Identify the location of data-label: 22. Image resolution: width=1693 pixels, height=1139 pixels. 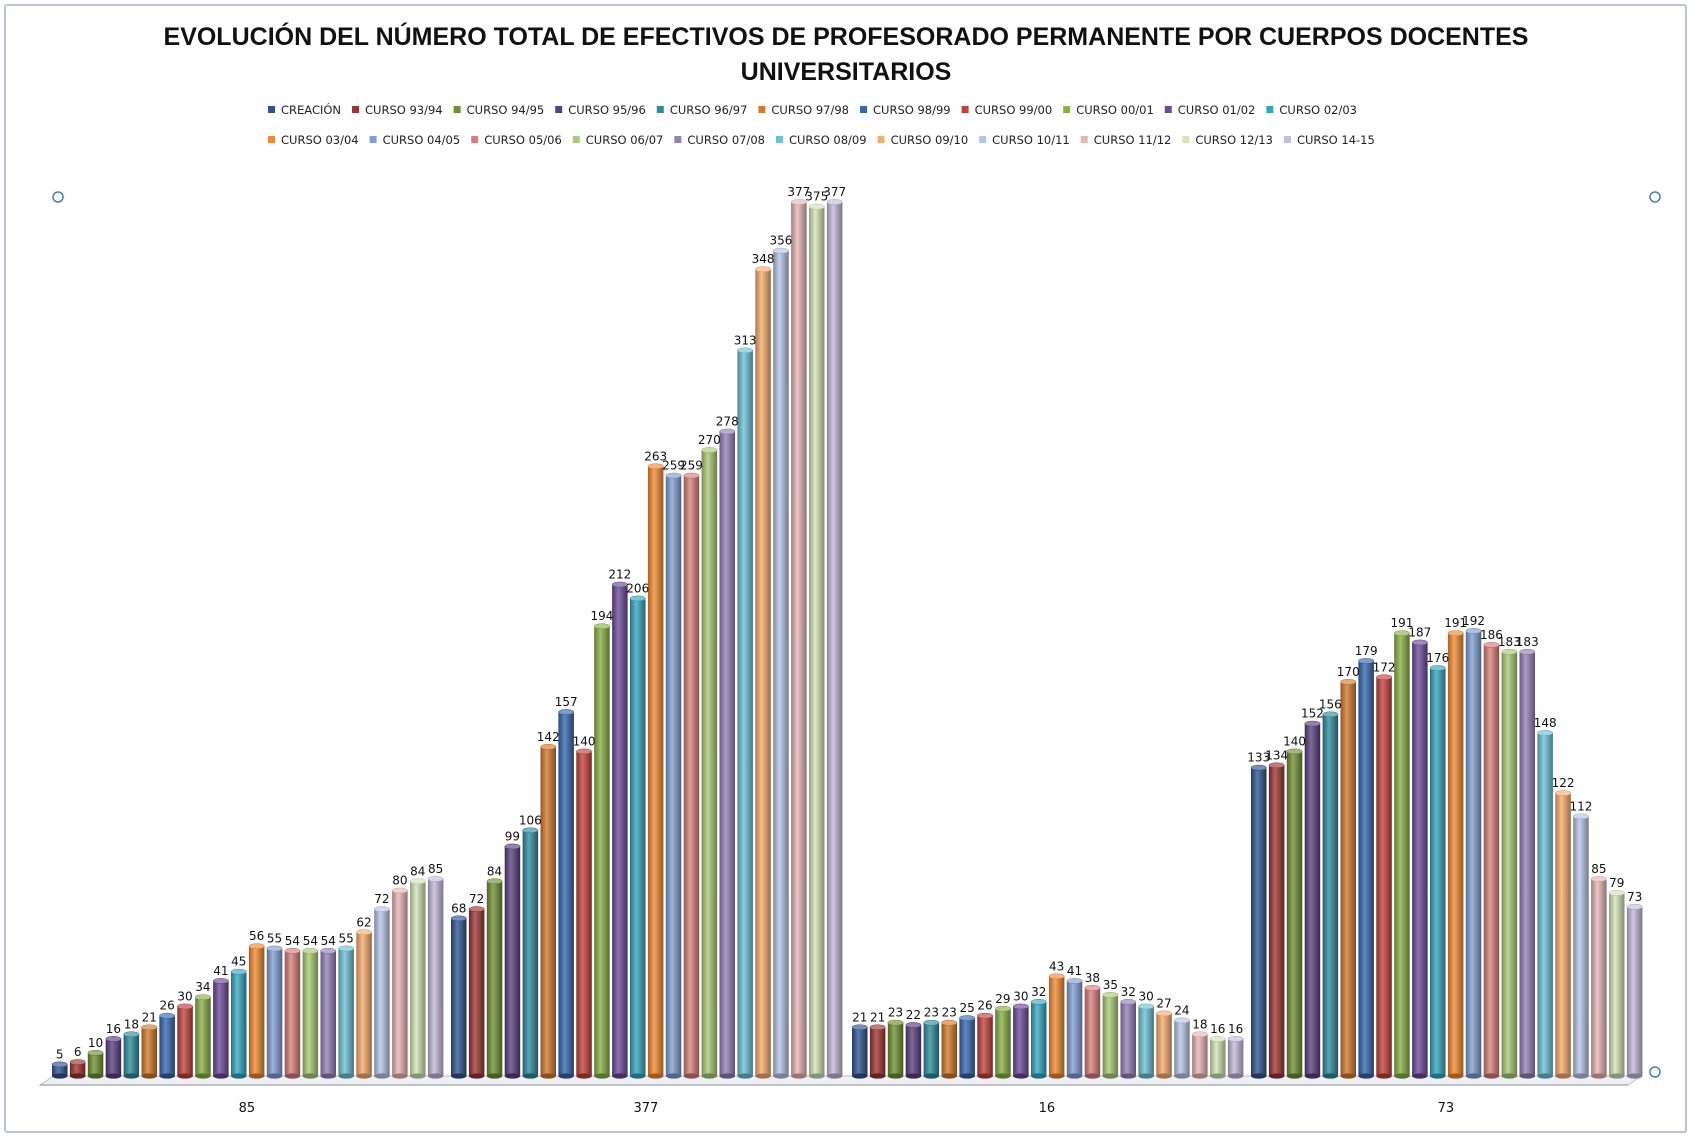
(913, 1015).